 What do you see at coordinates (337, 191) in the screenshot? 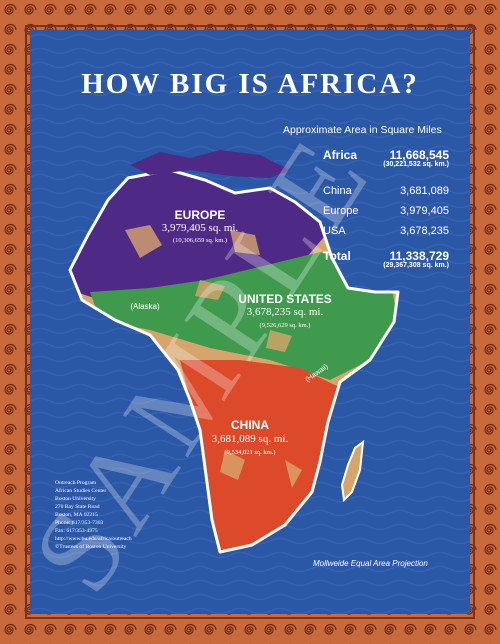
I see `row-label: China` at bounding box center [337, 191].